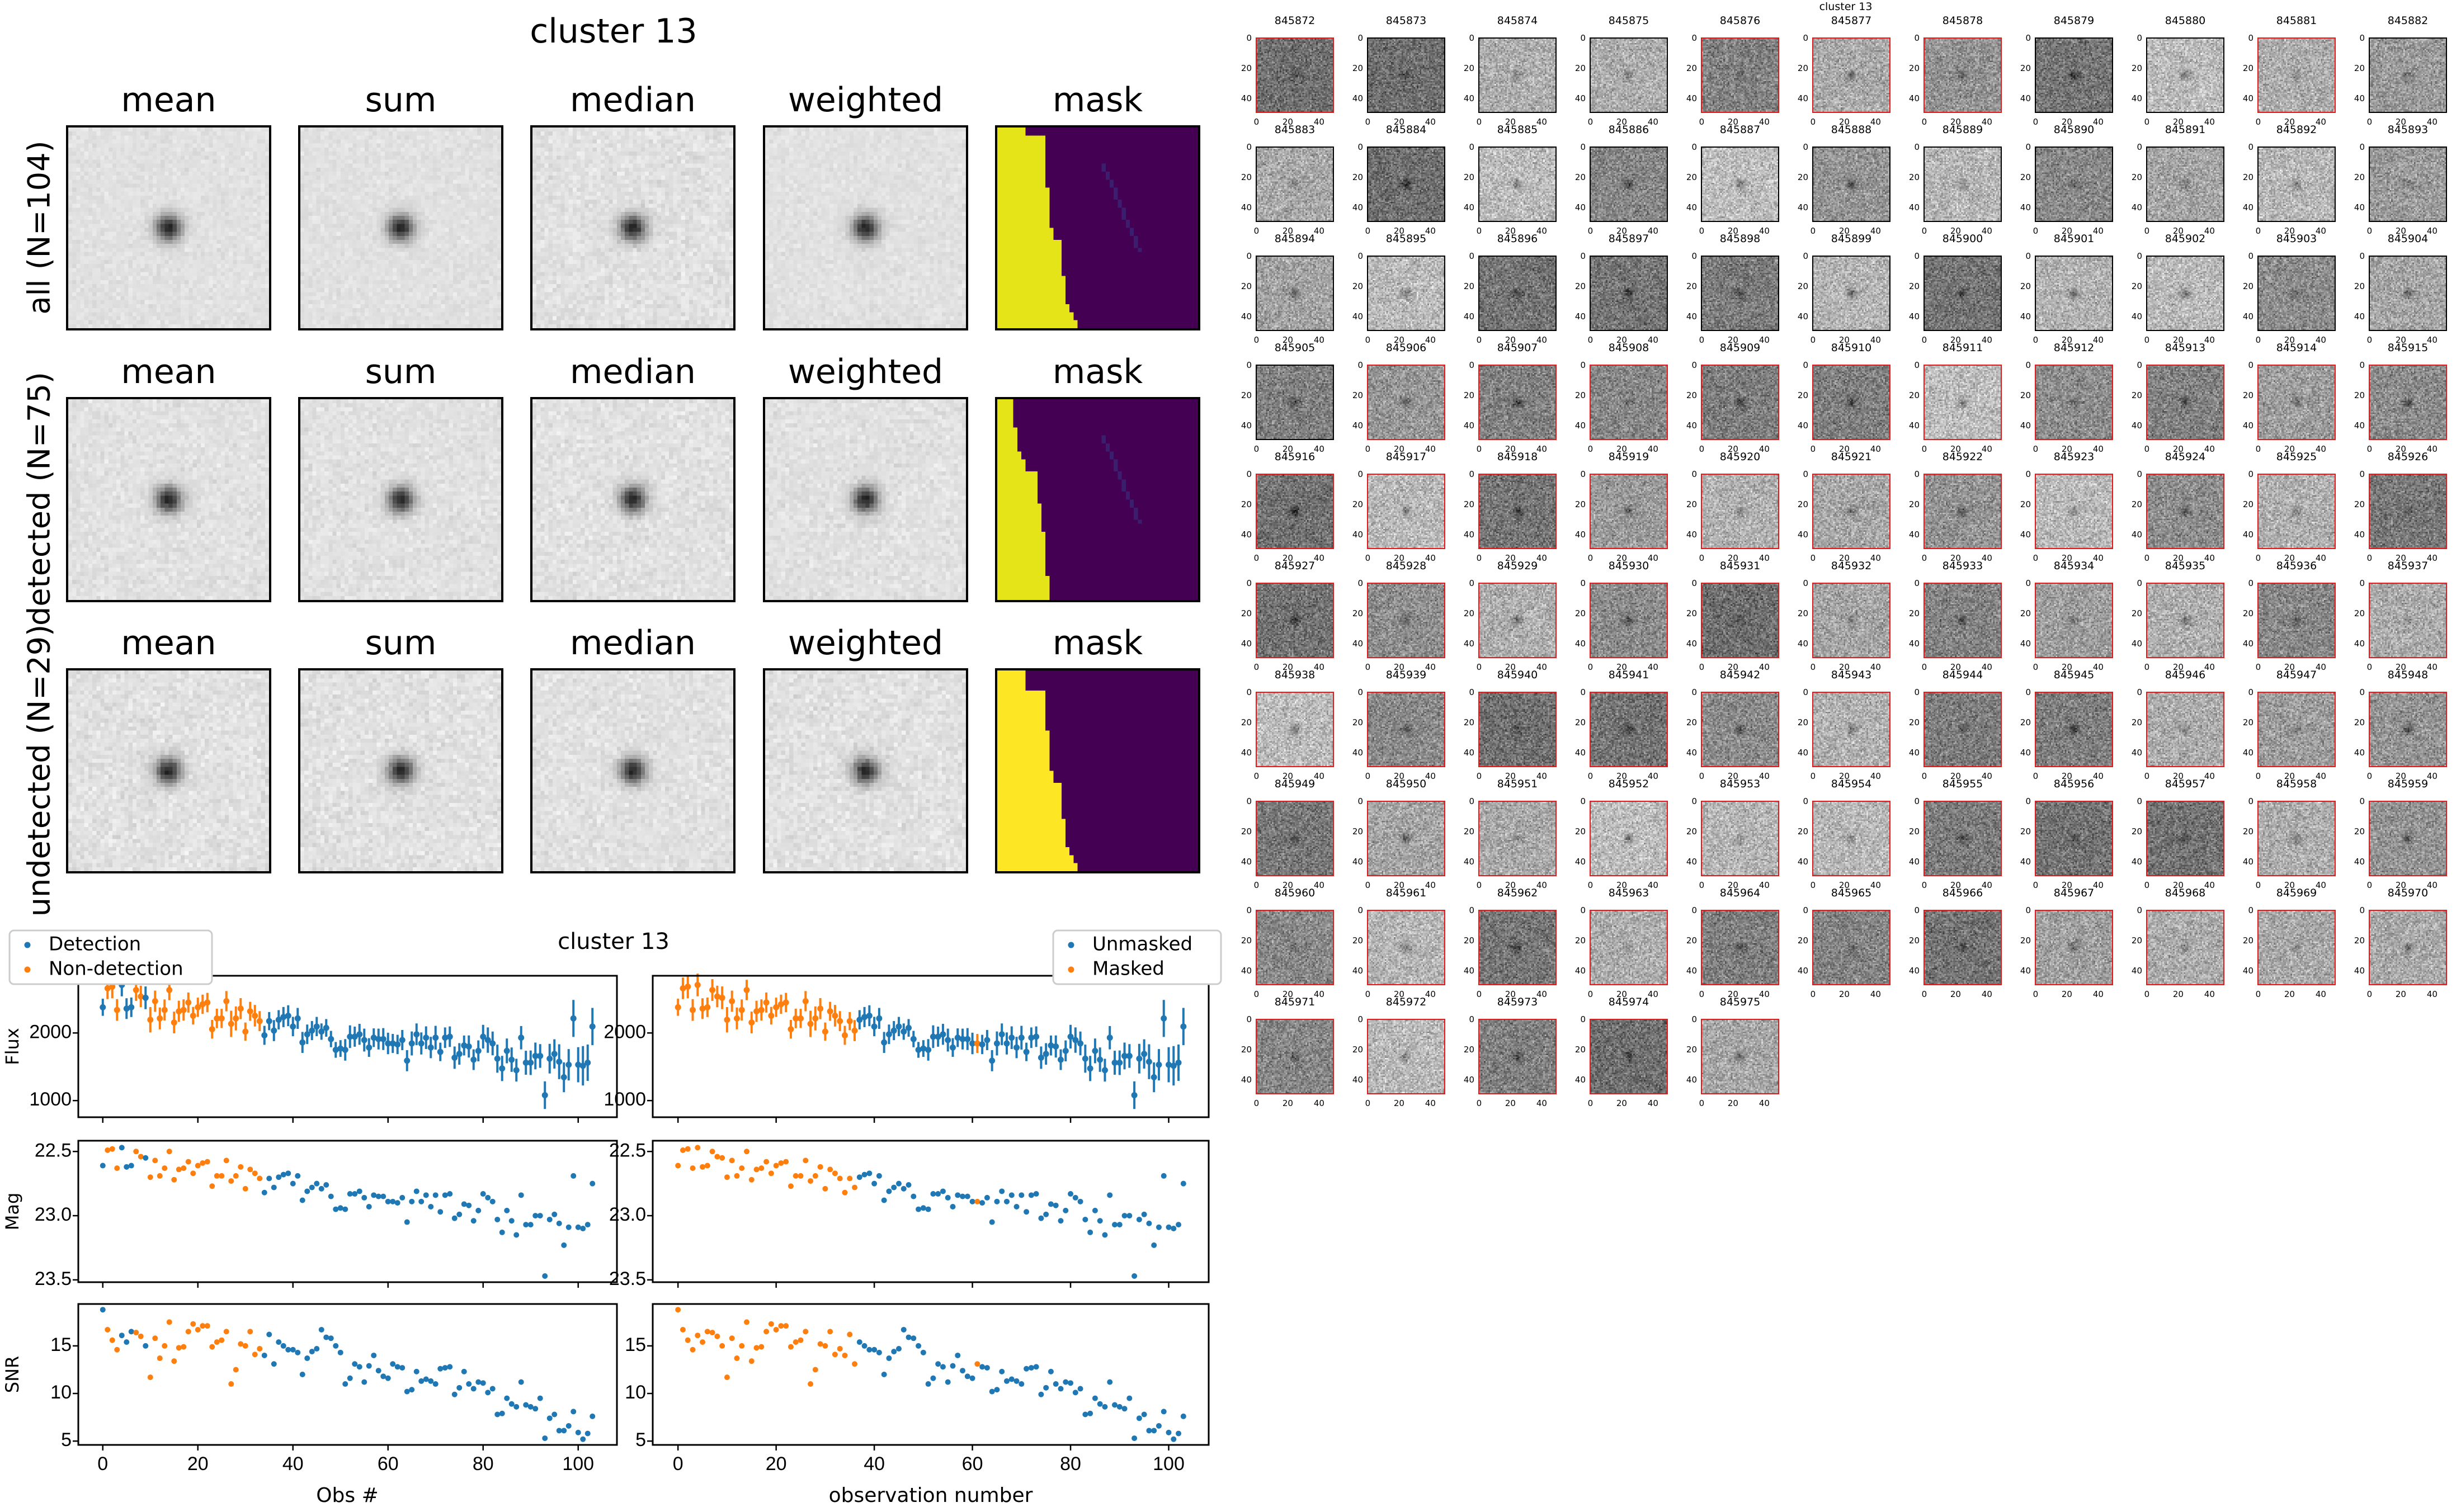 This screenshot has height=1512, width=2461. I want to click on thumbnail: 845900 0 20 40 0 20 40, so click(1955, 289).